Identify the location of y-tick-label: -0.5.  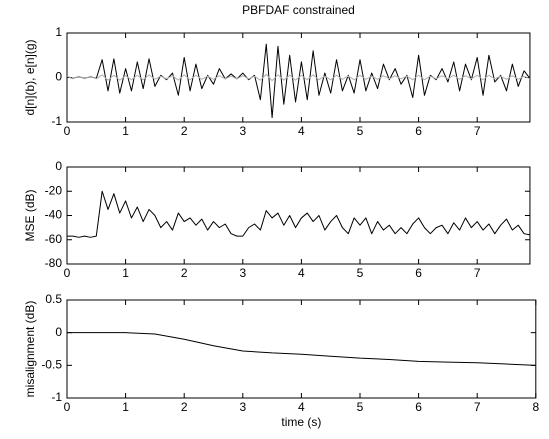
(51, 365).